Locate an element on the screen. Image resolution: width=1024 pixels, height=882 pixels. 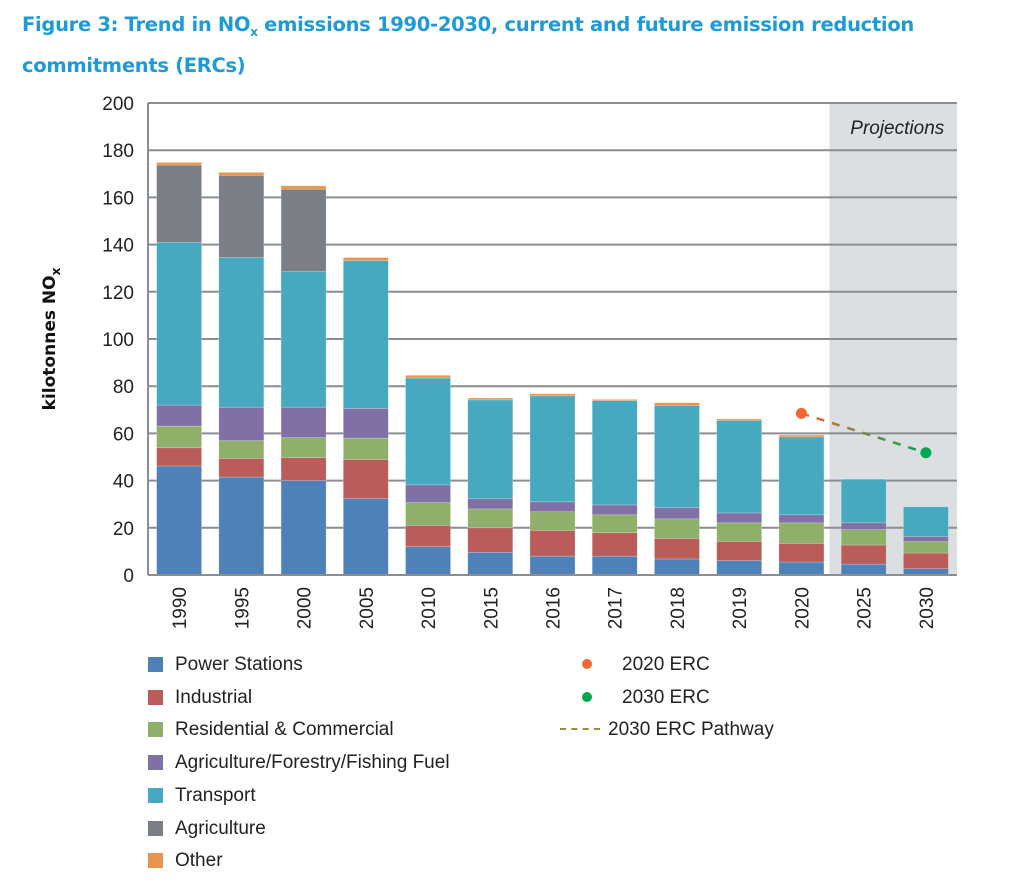
legend-dot-icon is located at coordinates (587, 696).